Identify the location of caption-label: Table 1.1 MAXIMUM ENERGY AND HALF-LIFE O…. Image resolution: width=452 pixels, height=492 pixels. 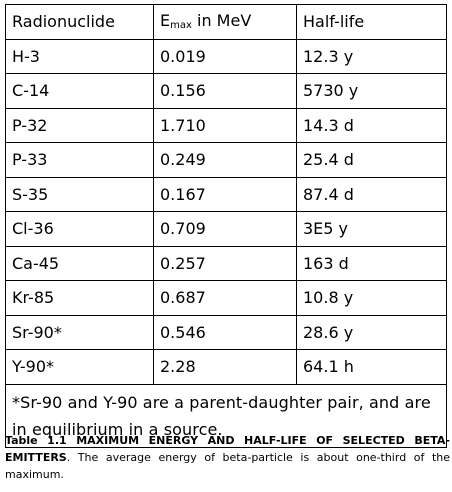
(227, 449).